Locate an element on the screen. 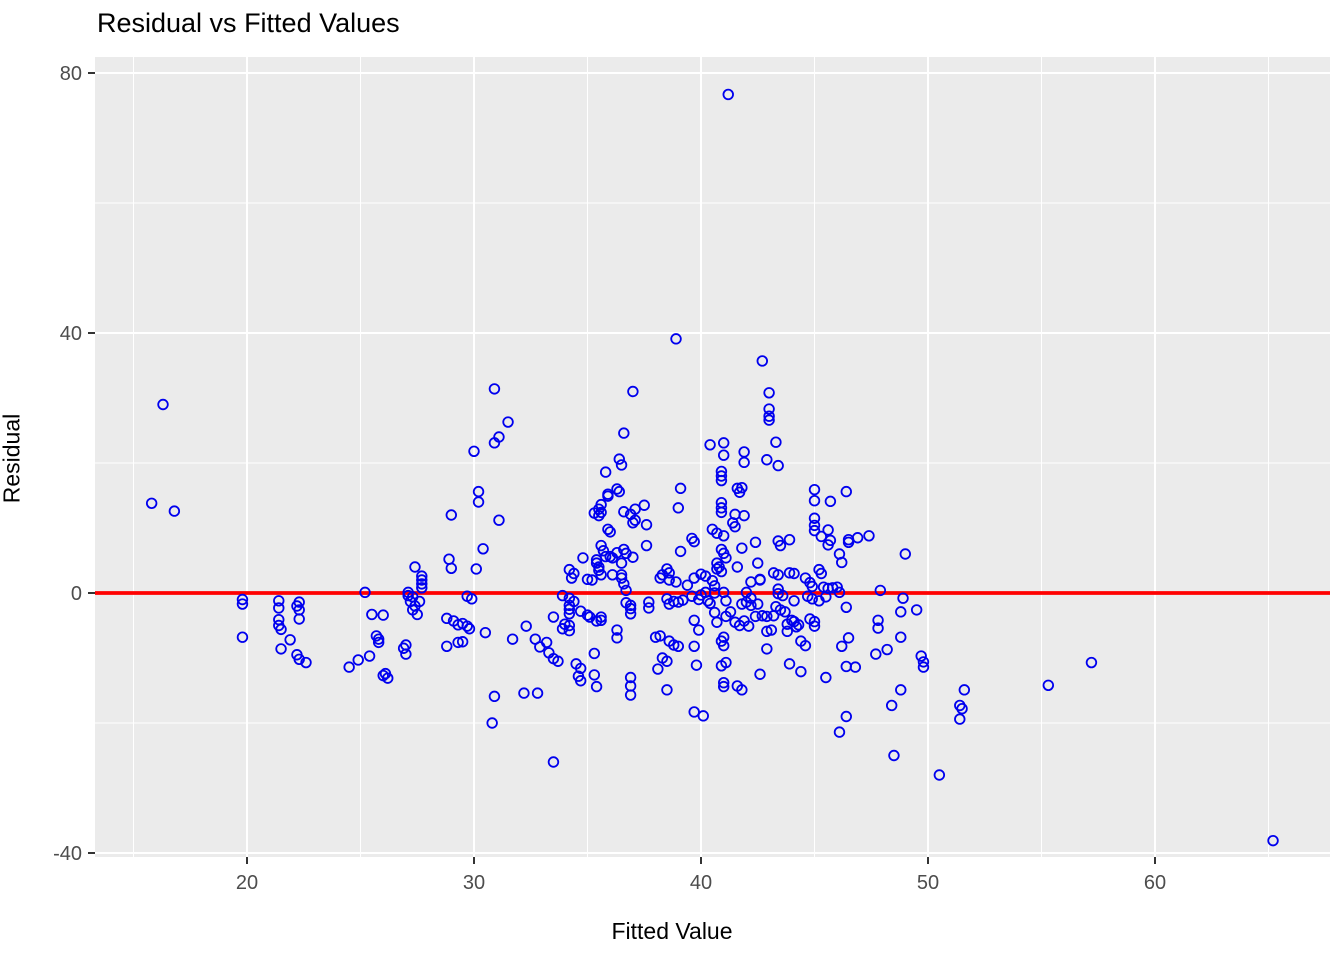 Image resolution: width=1344 pixels, height=960 pixels. y-tick-label: -40 is located at coordinates (67, 854).